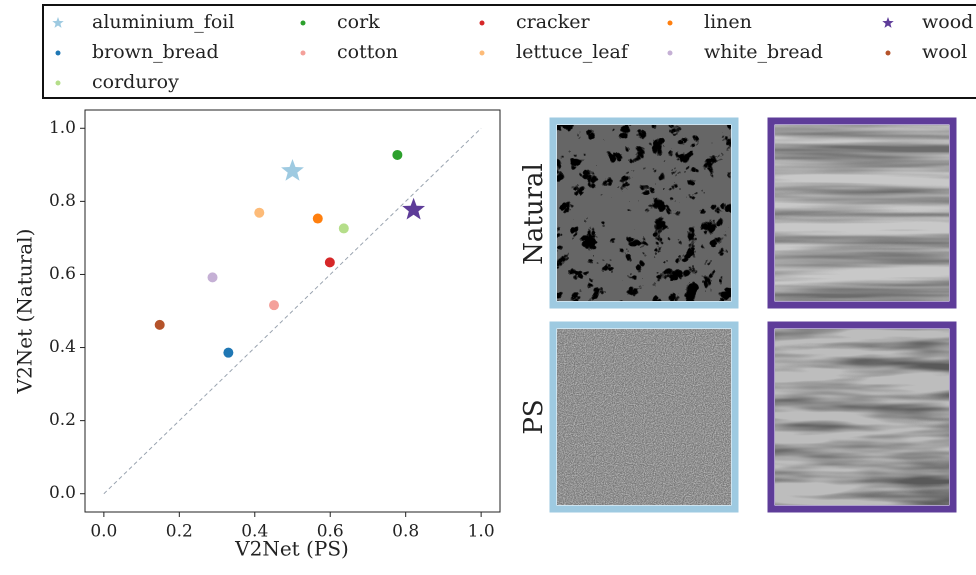 This screenshot has width=976, height=575. I want to click on y-tick-label: 0.2, so click(62, 420).